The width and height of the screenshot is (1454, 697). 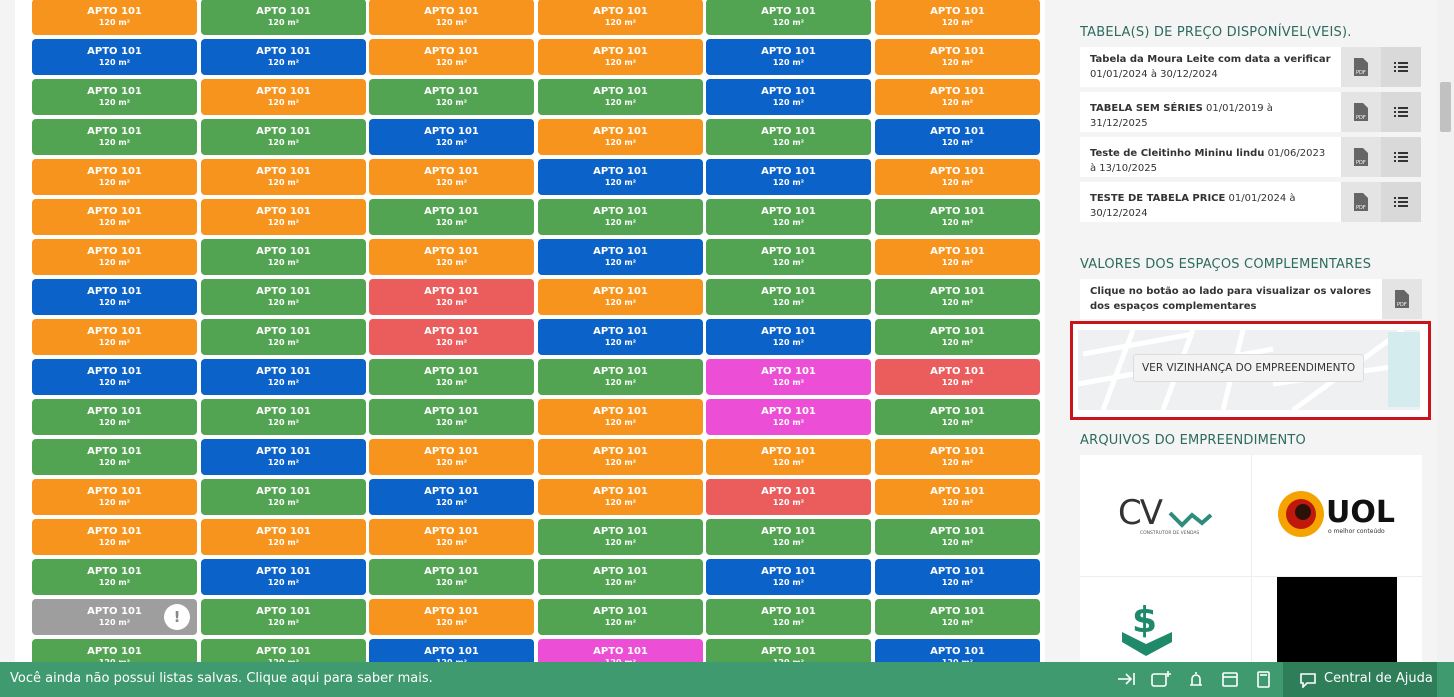 I want to click on help-button: Central de Ajuda, so click(x=1360, y=679).